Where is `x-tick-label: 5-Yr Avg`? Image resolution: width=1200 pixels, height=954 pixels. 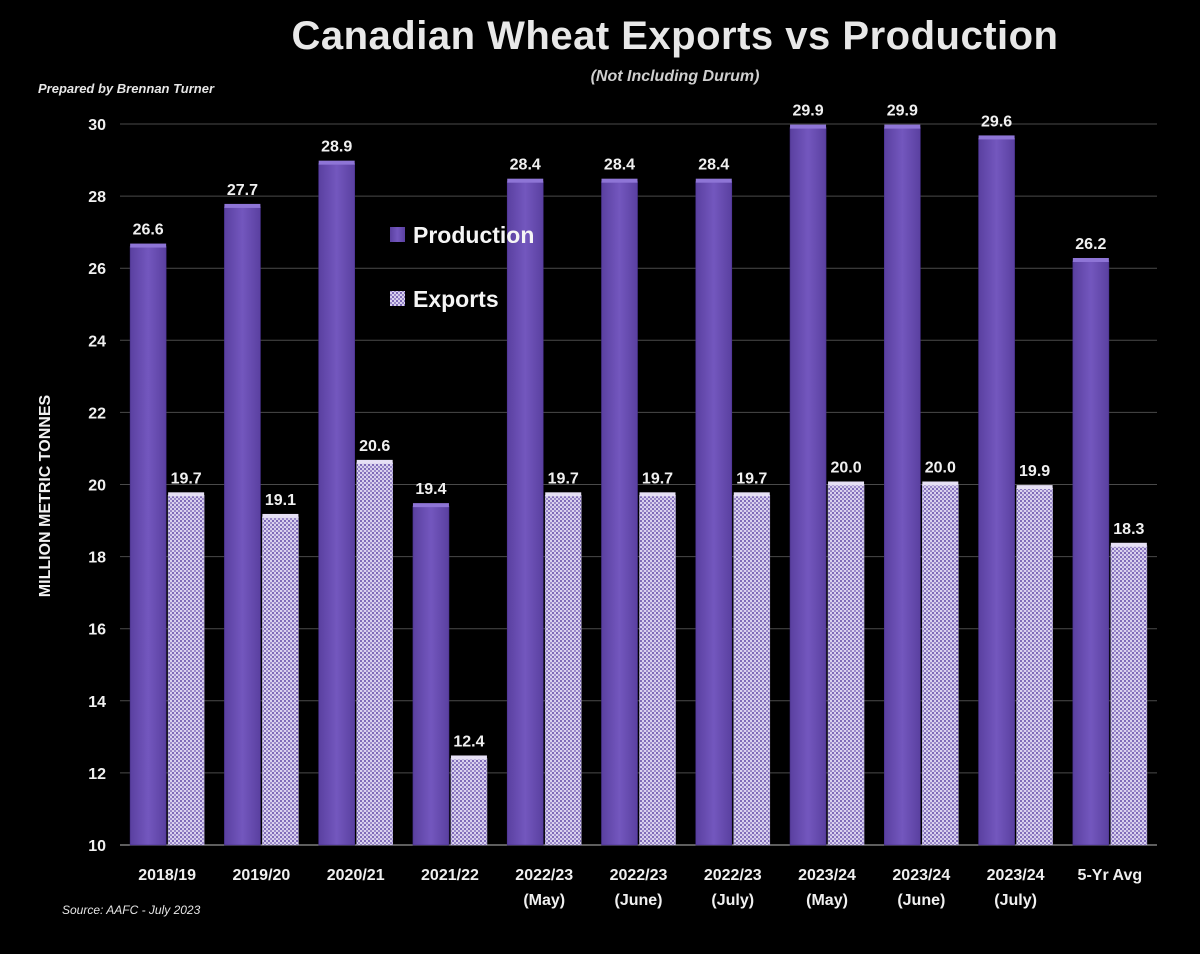
x-tick-label: 5-Yr Avg is located at coordinates (1110, 875).